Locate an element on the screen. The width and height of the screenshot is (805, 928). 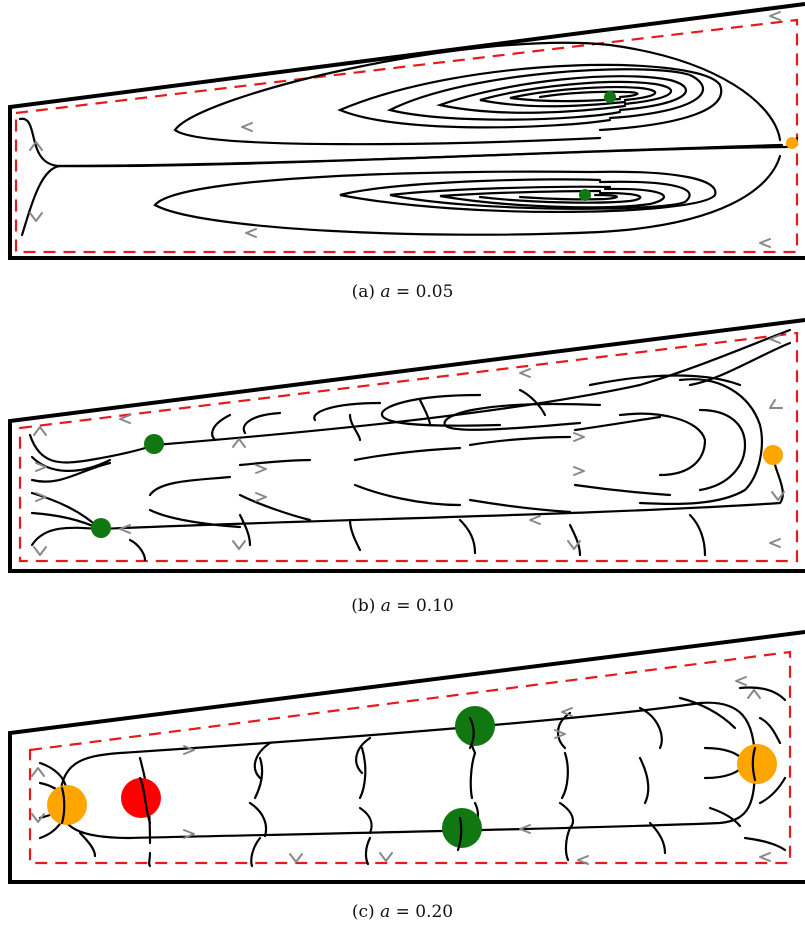
caption-c-var: a is located at coordinates (385, 912).